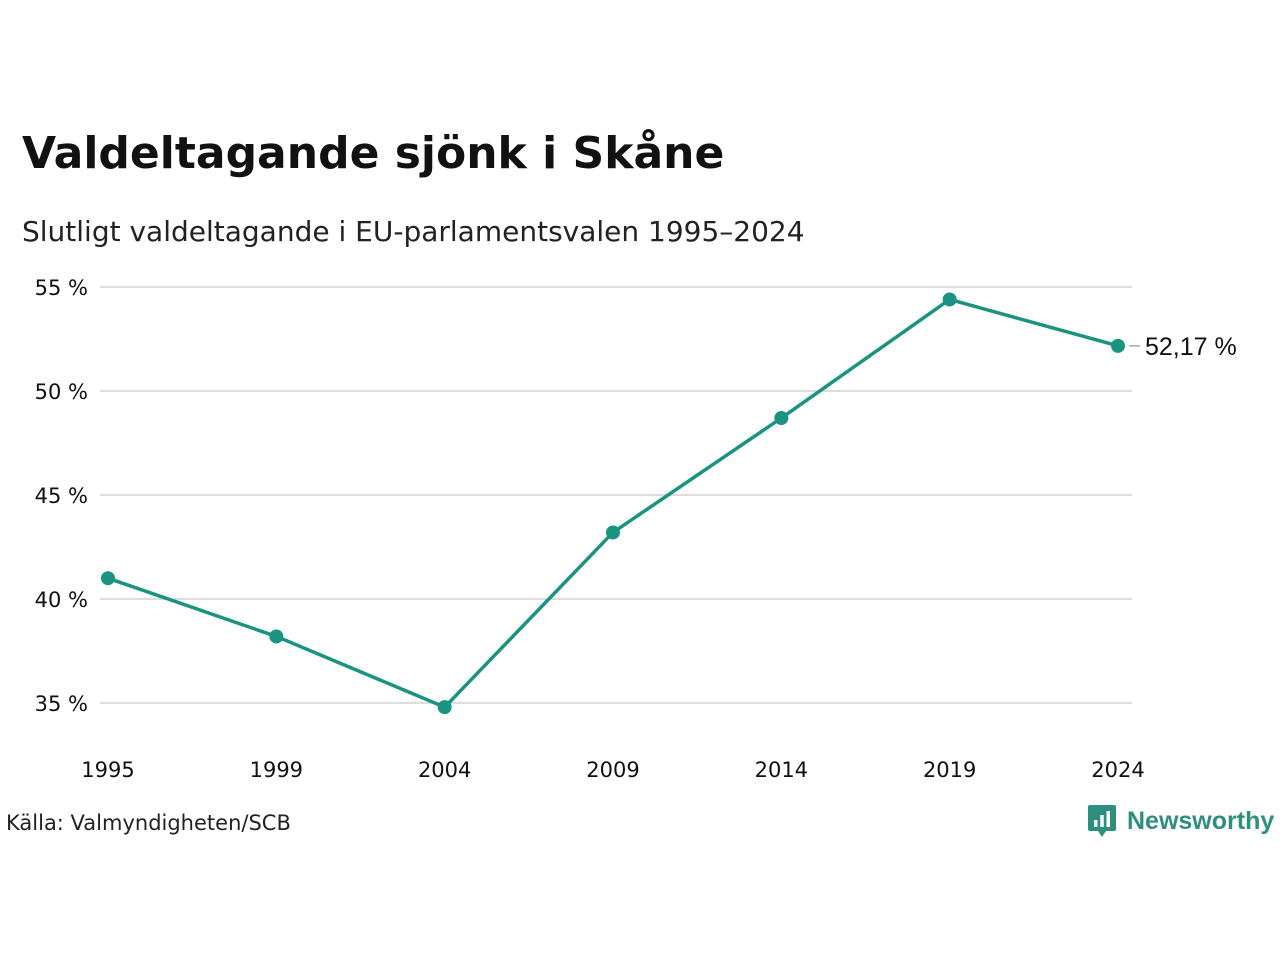 The width and height of the screenshot is (1280, 960). I want to click on x-tick-label: 1995, so click(107, 770).